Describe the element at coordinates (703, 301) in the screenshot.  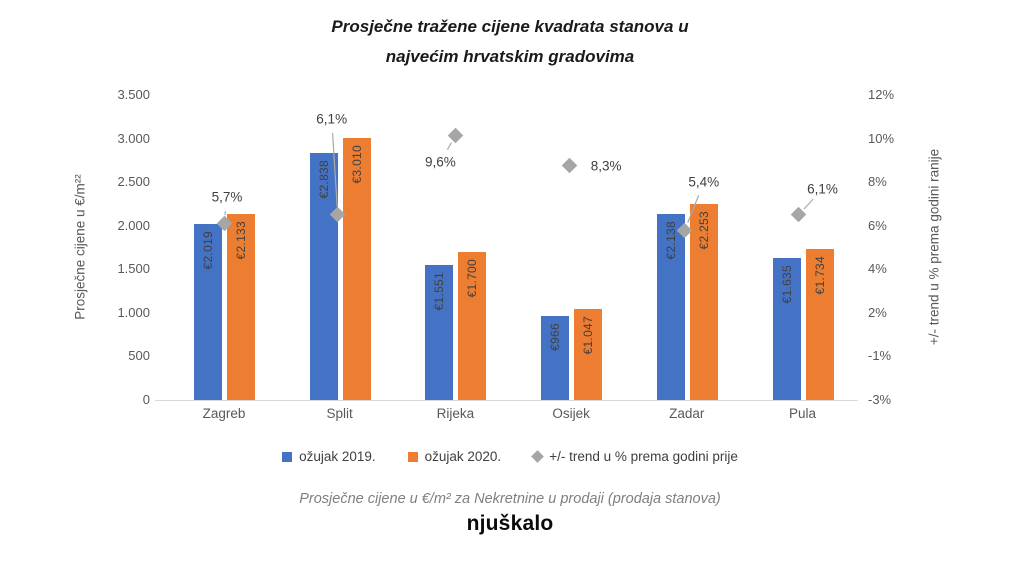
I see `bar-2020-zadar` at that location.